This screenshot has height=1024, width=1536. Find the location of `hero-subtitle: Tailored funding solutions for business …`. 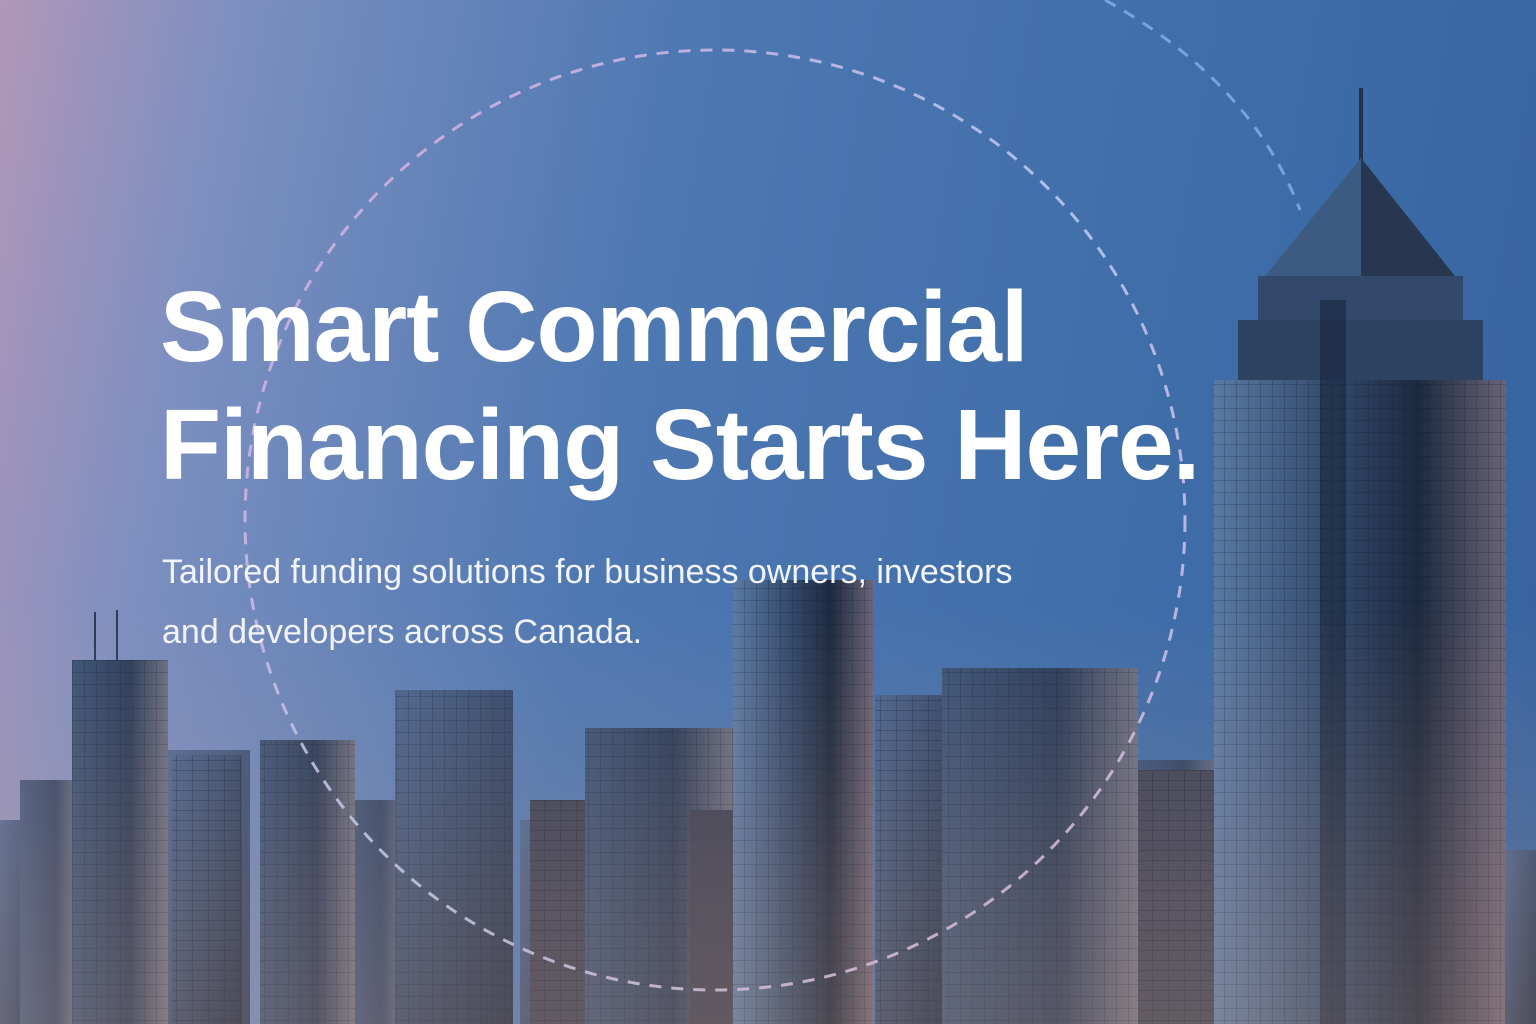

hero-subtitle: Tailored funding solutions for business … is located at coordinates (587, 602).